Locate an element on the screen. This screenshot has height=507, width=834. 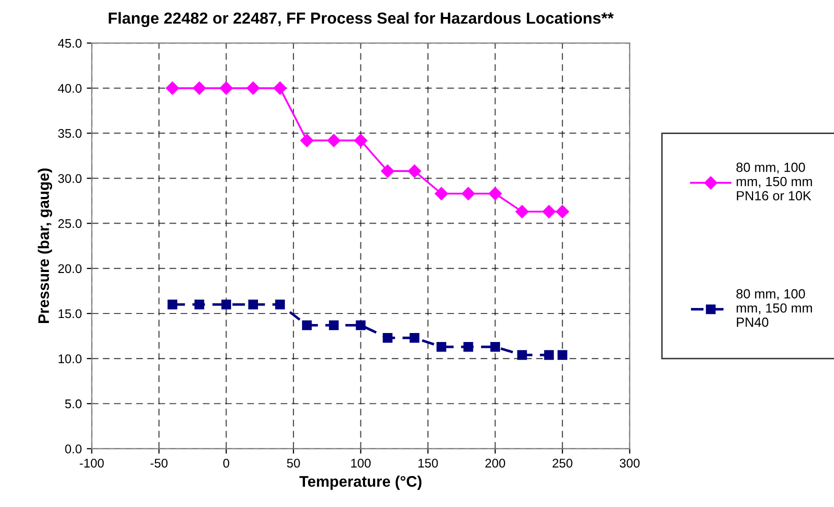
y-tick-label: 20.0 is located at coordinates (70, 269).